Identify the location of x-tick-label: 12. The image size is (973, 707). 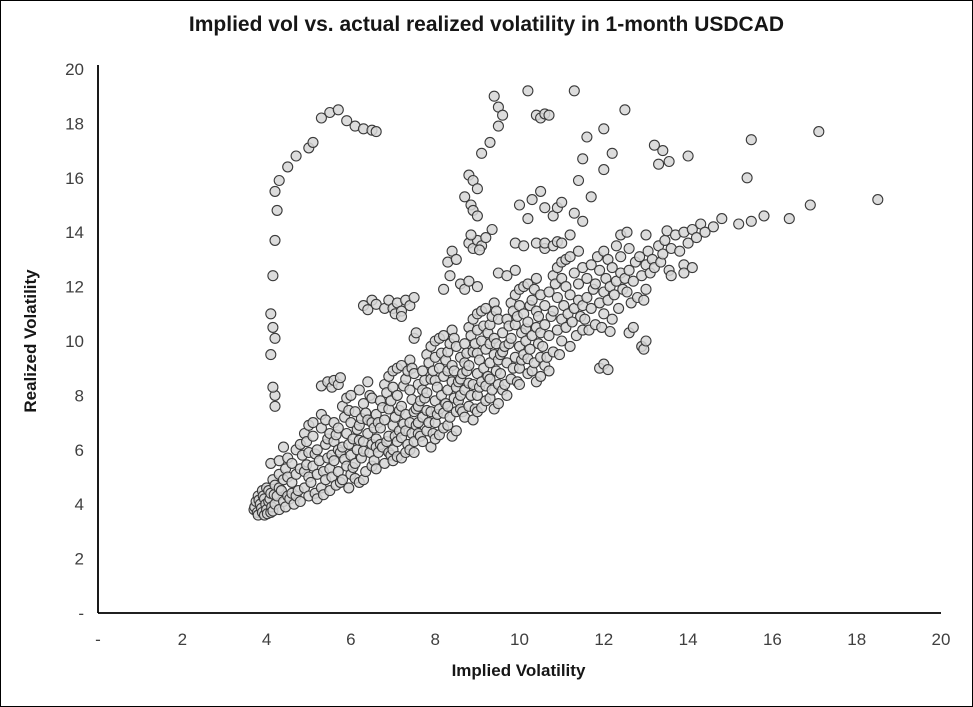
(603, 639).